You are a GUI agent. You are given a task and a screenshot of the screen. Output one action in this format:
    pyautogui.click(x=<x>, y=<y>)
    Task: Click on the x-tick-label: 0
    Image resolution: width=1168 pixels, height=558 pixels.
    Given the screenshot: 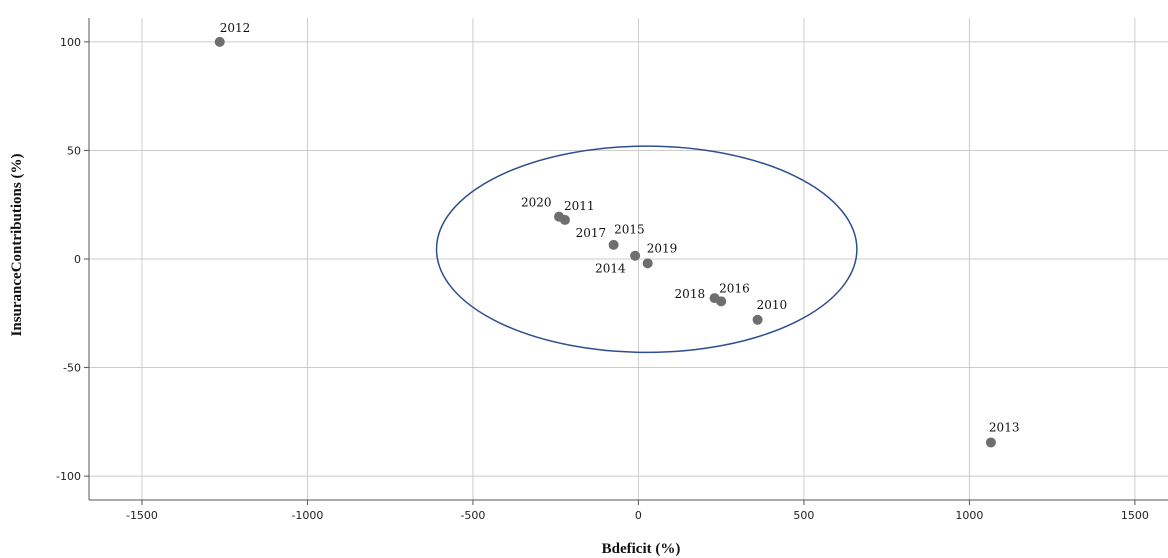 What is the action you would take?
    pyautogui.click(x=638, y=515)
    